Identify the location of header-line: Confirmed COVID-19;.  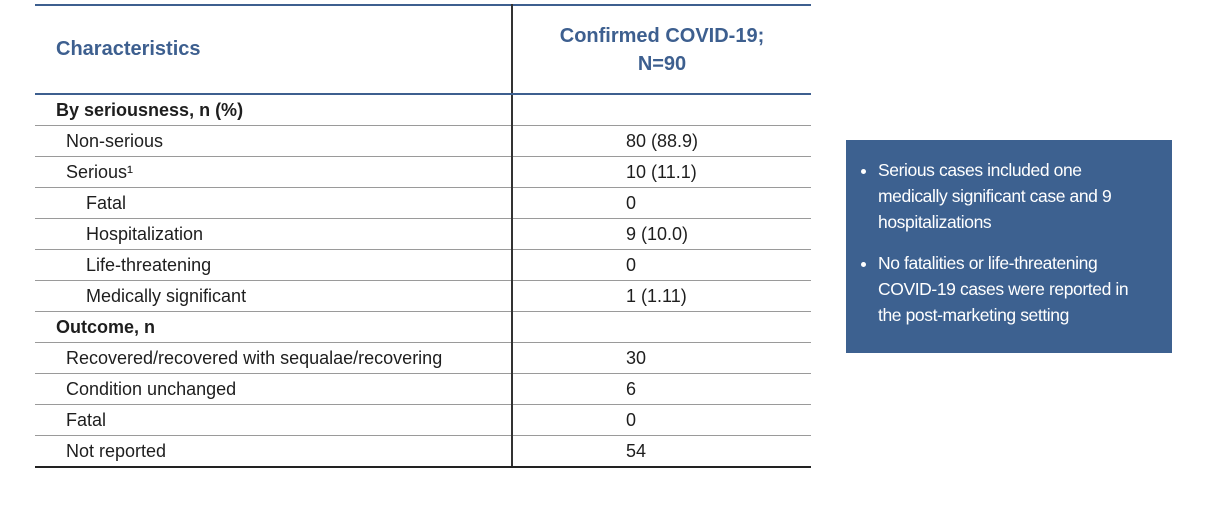
(662, 35).